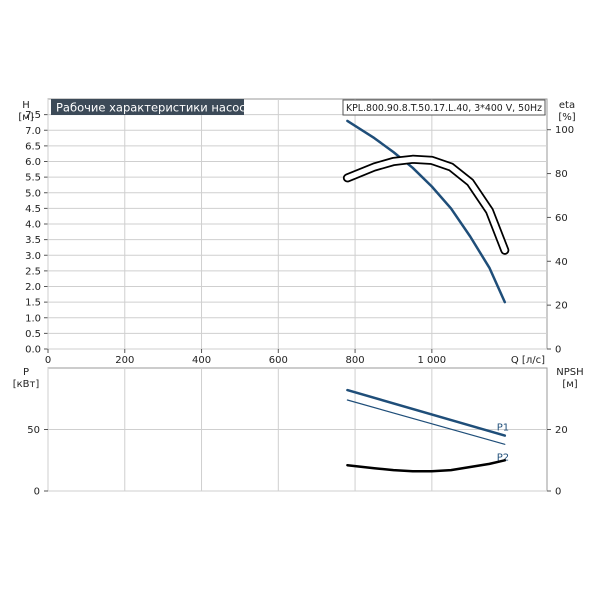  I want to click on title-box, so click(147, 107).